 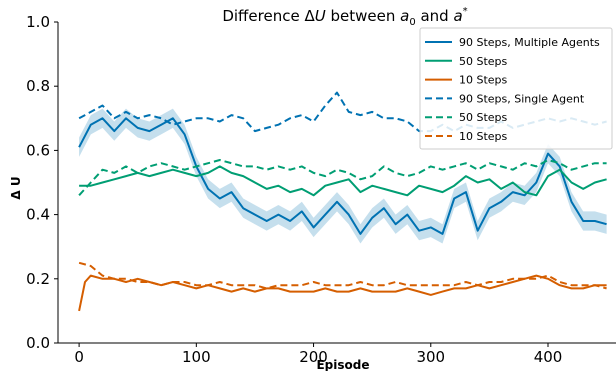 I want to click on x-tick-label: 300, so click(x=430, y=357).